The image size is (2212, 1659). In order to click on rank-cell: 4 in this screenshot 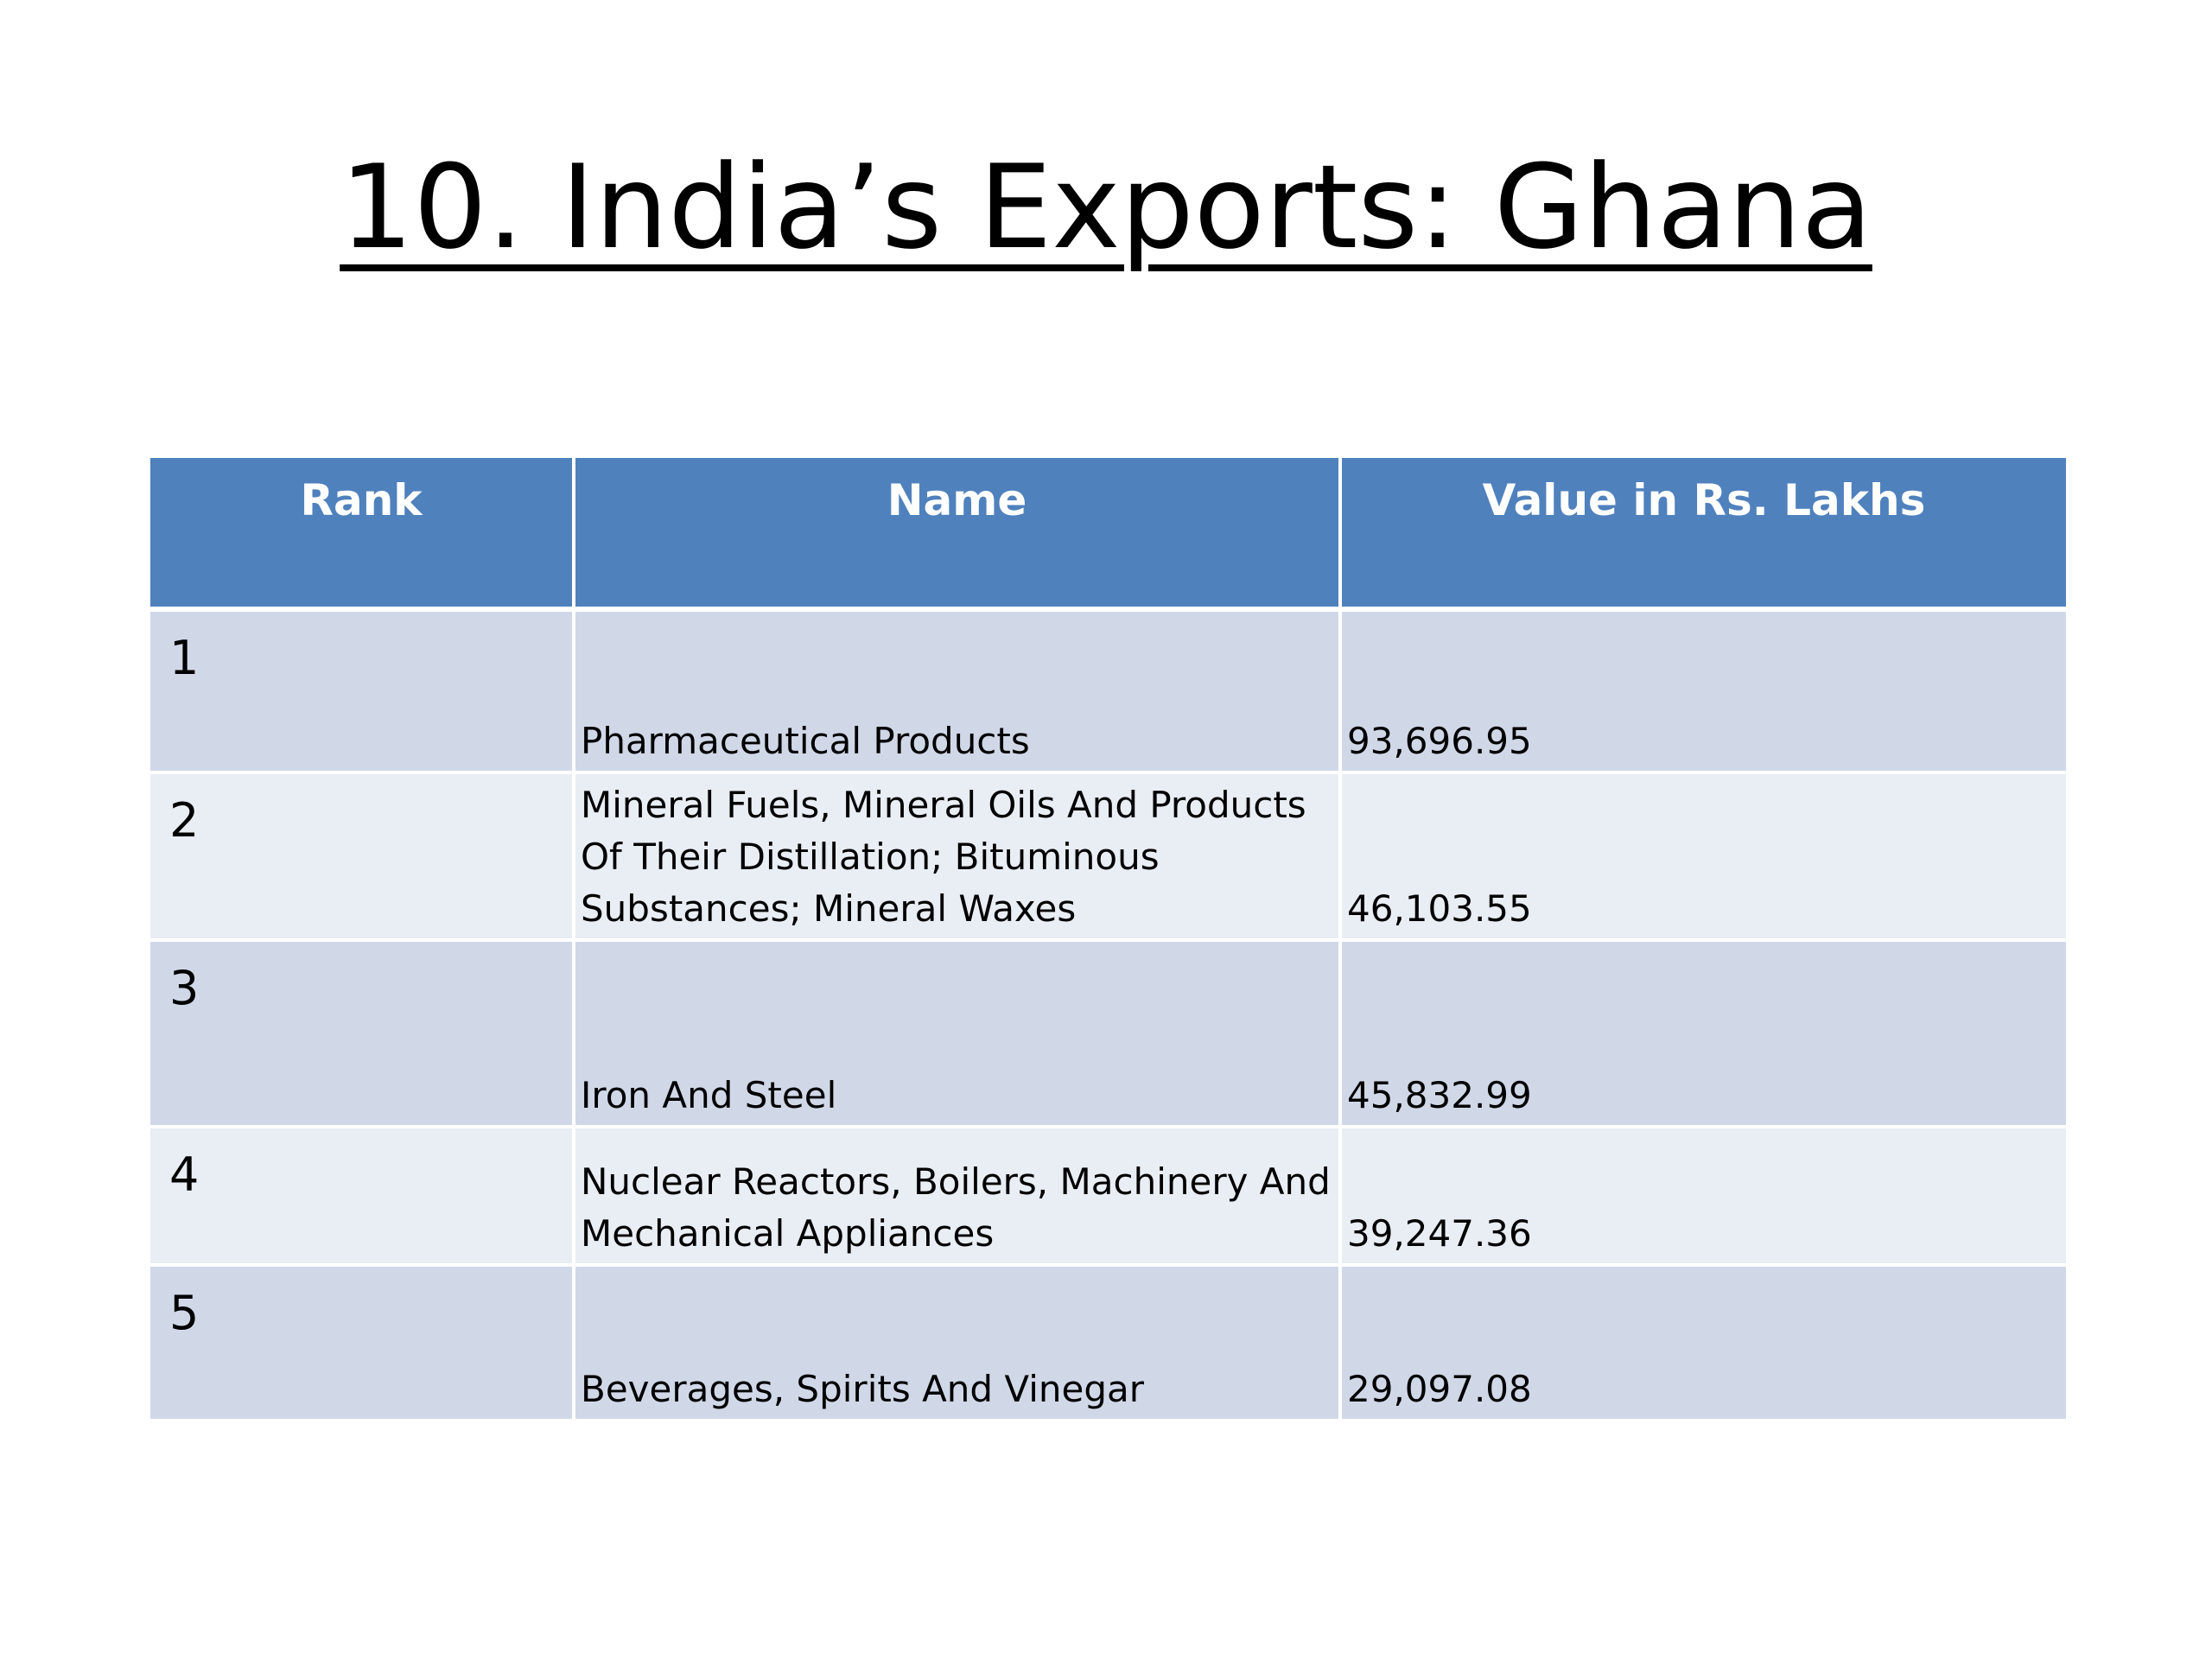, I will do `click(362, 1197)`.